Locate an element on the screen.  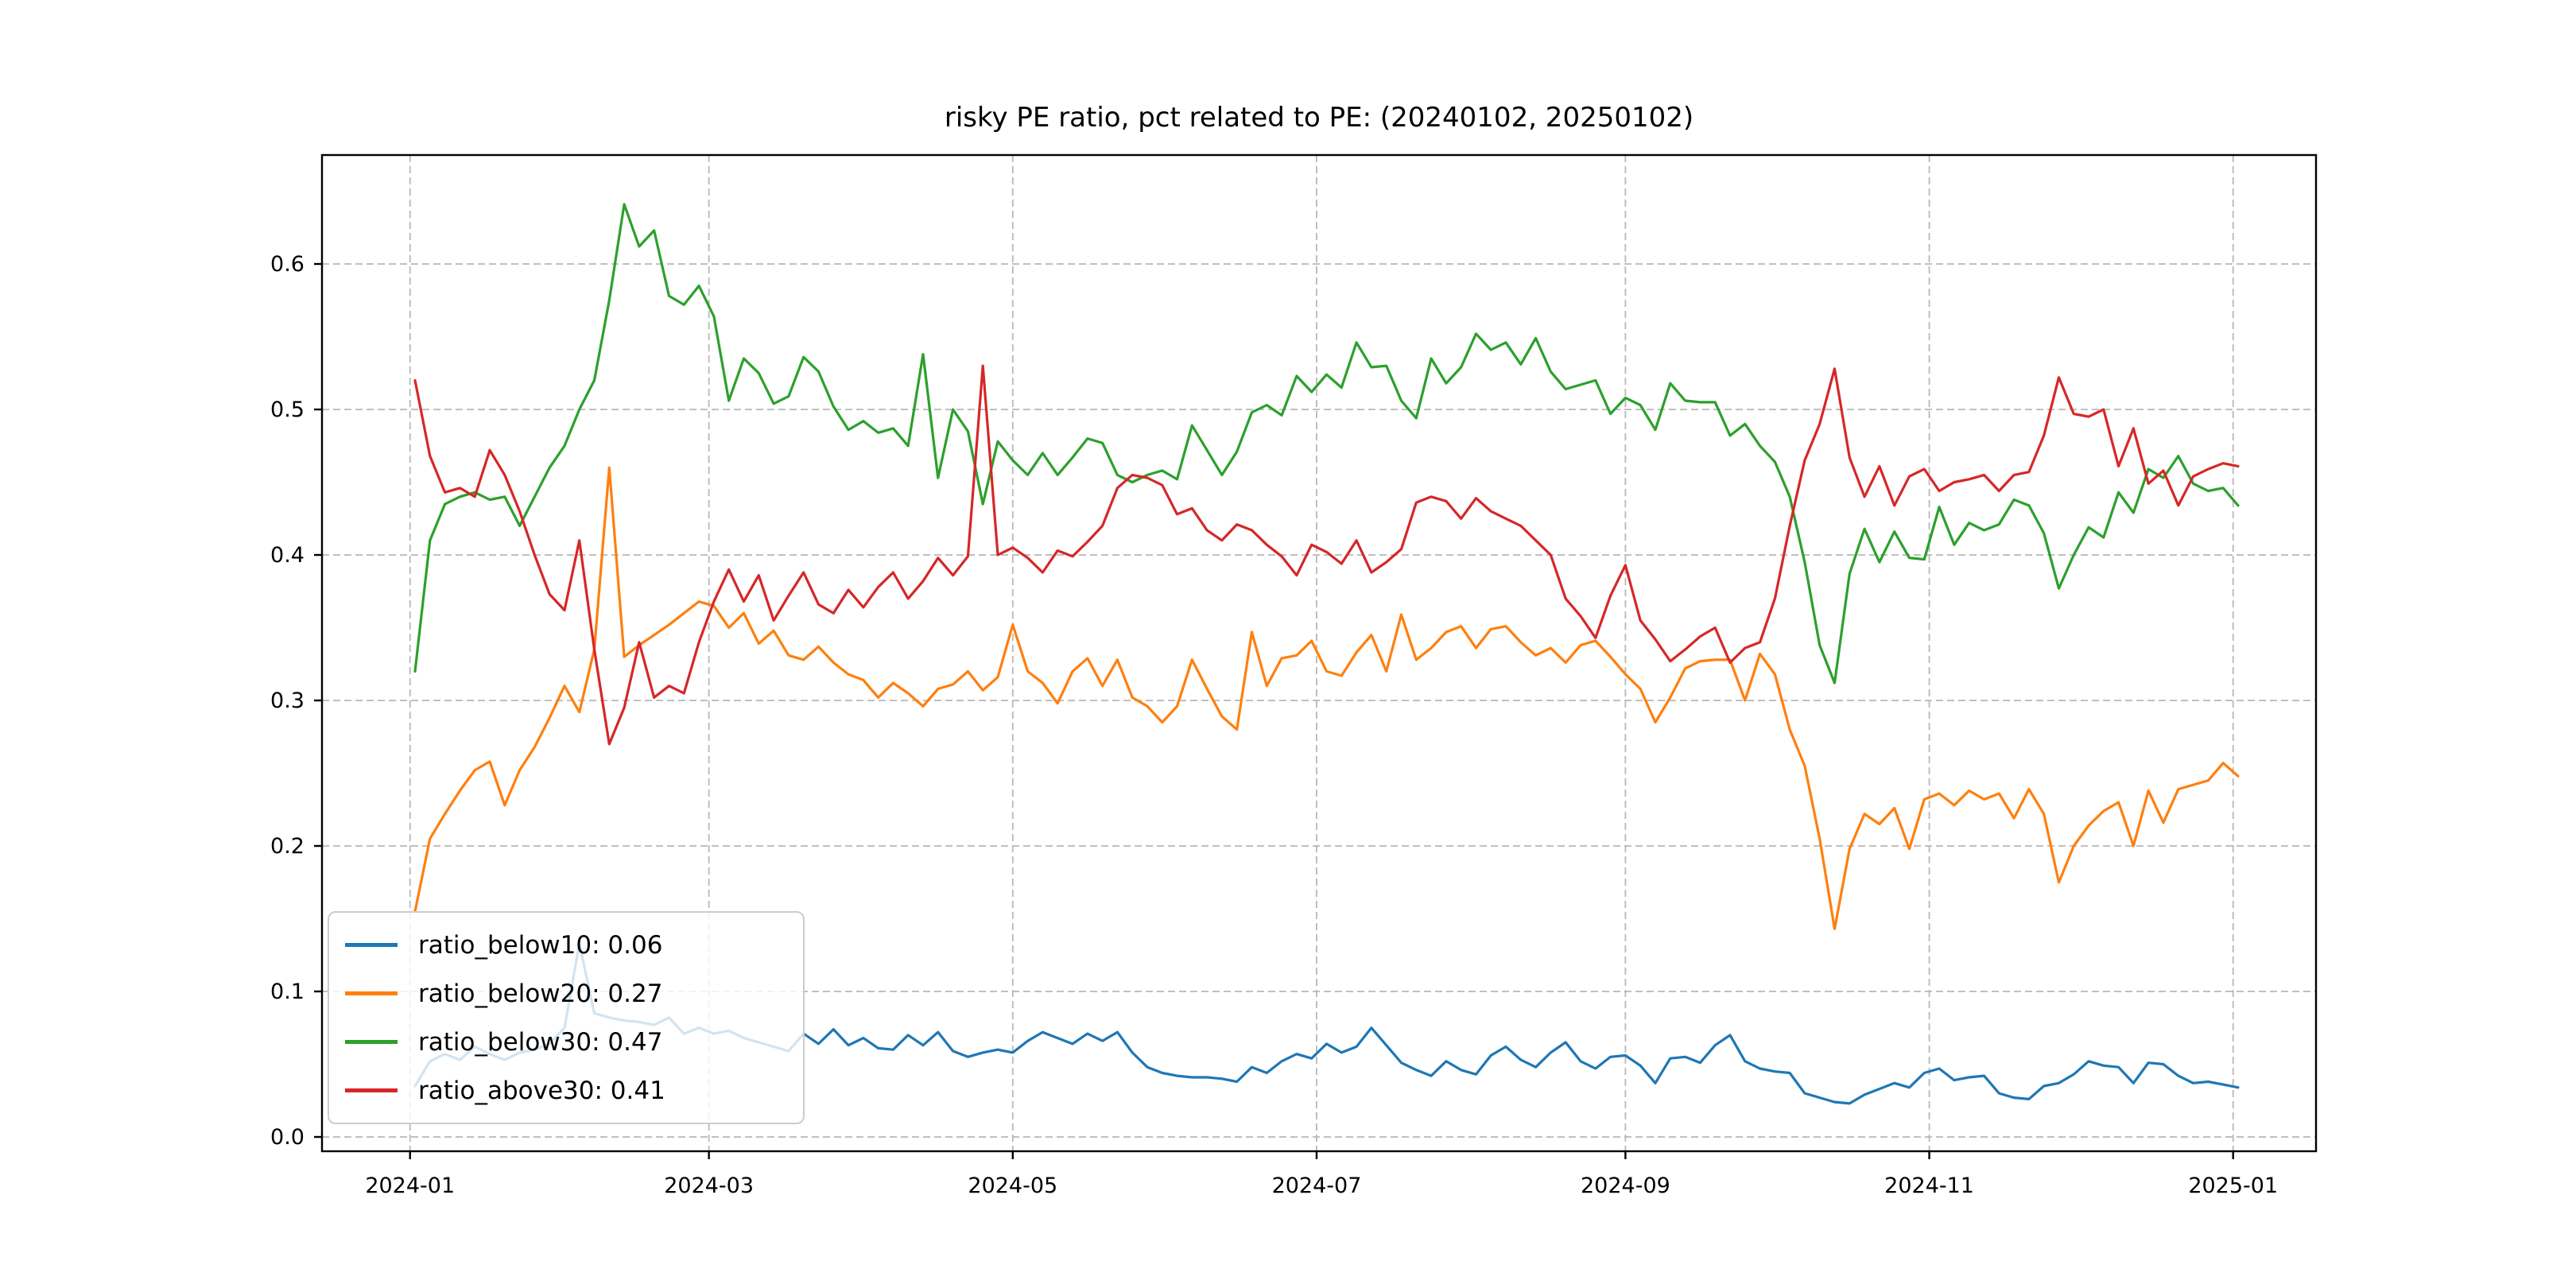
y-tick-label: 0.3 is located at coordinates (287, 701).